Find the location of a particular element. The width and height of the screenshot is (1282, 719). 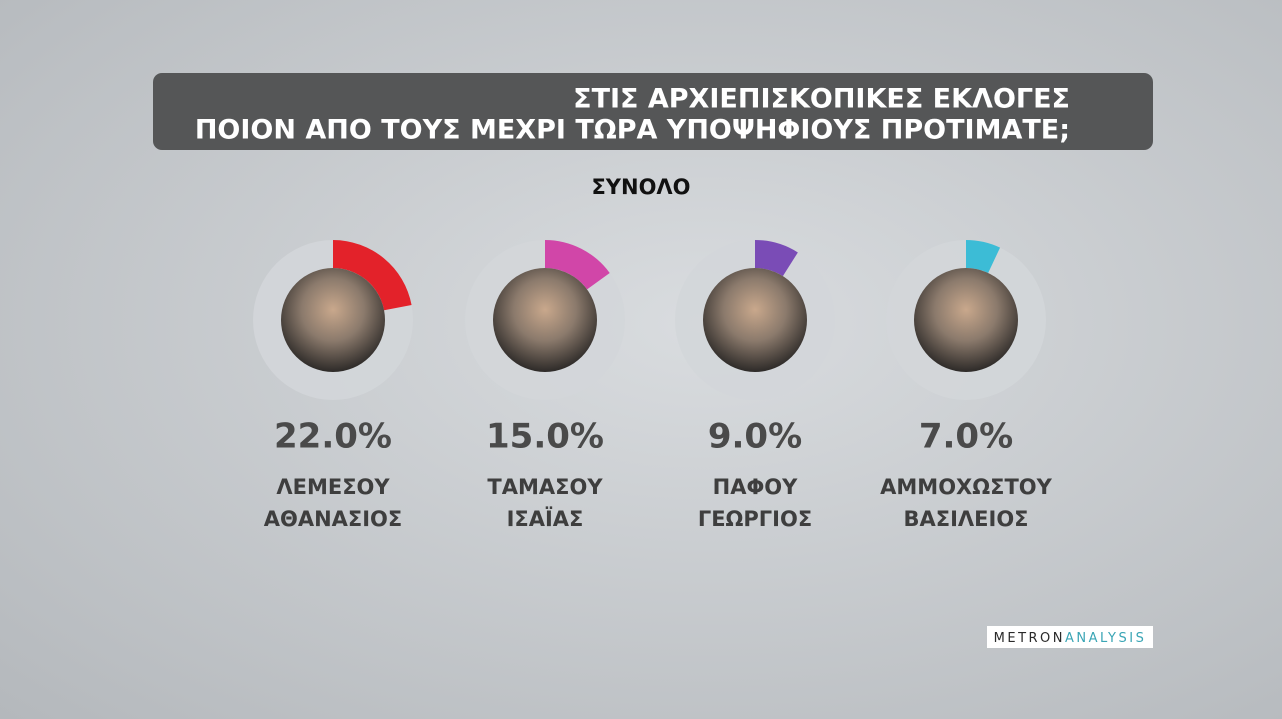

title-line: ΣΤΙΣ ΑΡΧΙΕΠΙΣΚΟΠΙΚΕΣ ΕΚΛΟΓΕΣ is located at coordinates (821, 99).